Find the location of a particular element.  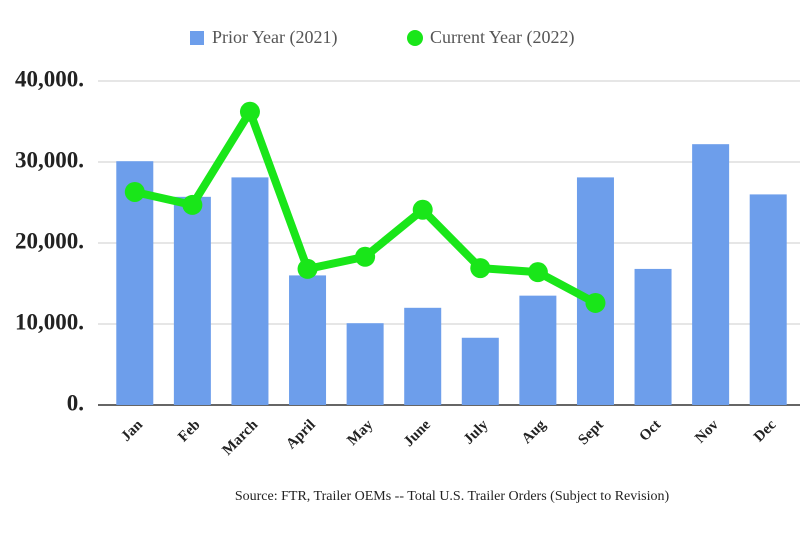

x-tick-label: June is located at coordinates (417, 433).